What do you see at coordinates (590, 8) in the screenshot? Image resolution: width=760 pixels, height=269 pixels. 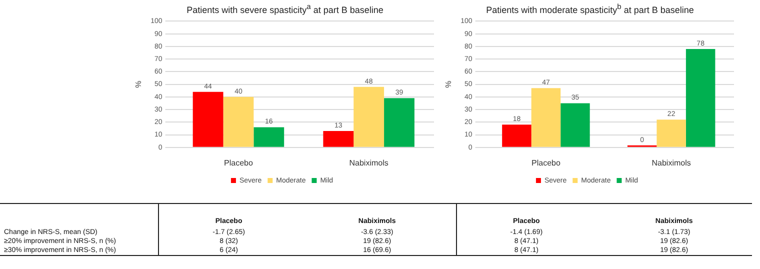 I see `chart-title: Patients with moderate spasticity$^{b}$ at part B baseline` at bounding box center [590, 8].